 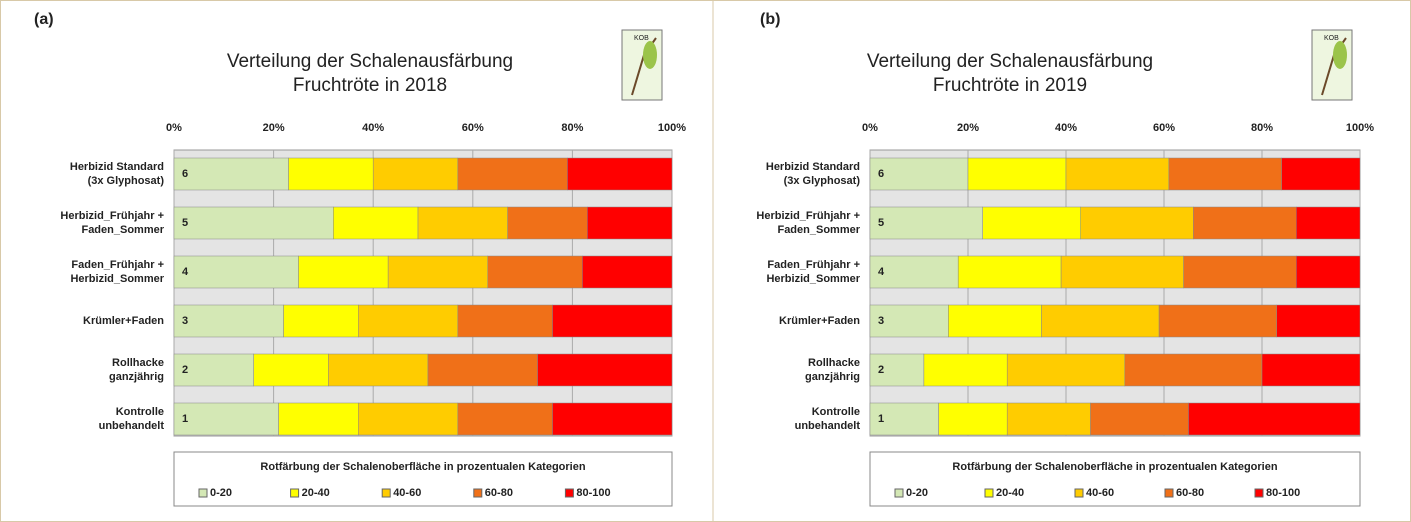 I want to click on category-label: ganzjährig, so click(x=136, y=377).